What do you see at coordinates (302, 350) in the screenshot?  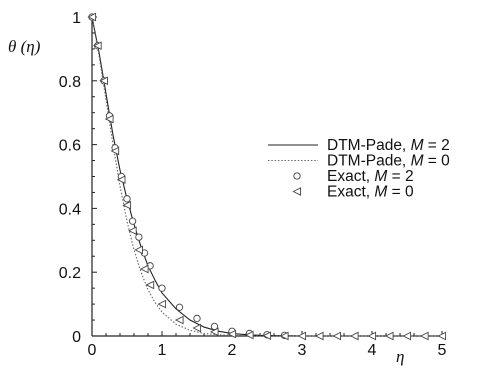 I see `x-tick-label: 3` at bounding box center [302, 350].